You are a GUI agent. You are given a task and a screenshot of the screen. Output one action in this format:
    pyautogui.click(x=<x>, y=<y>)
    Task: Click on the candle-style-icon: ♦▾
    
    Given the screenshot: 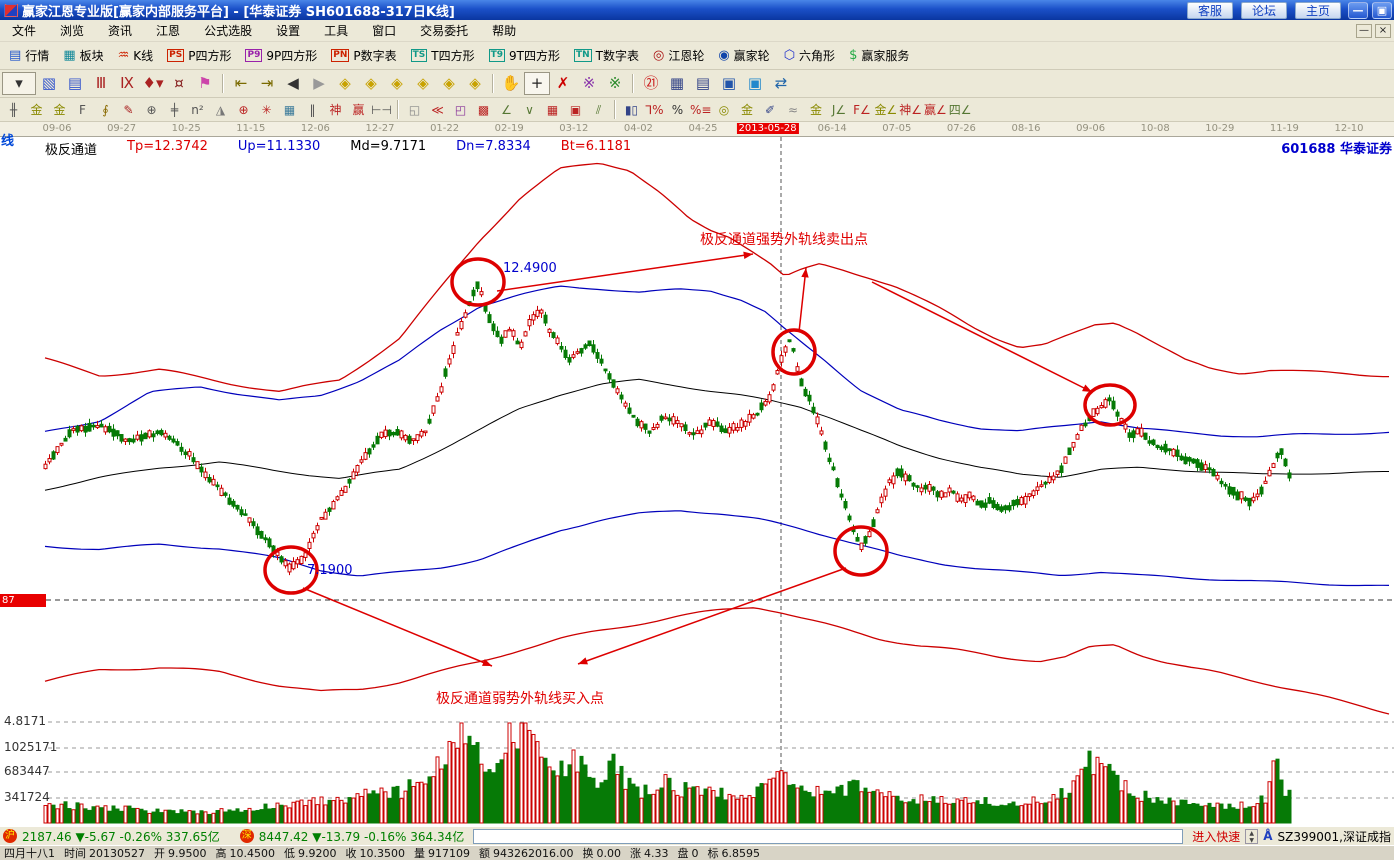 What is the action you would take?
    pyautogui.click(x=153, y=83)
    